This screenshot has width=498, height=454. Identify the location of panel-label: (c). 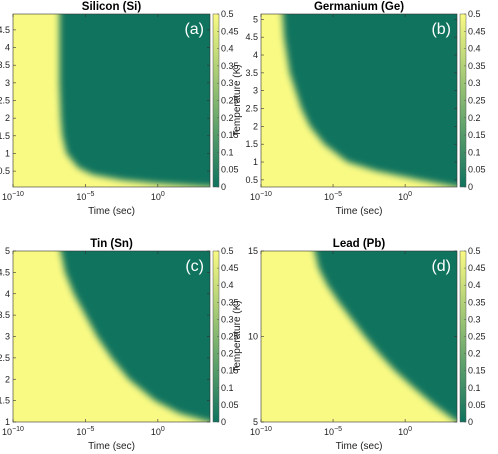
(194, 266).